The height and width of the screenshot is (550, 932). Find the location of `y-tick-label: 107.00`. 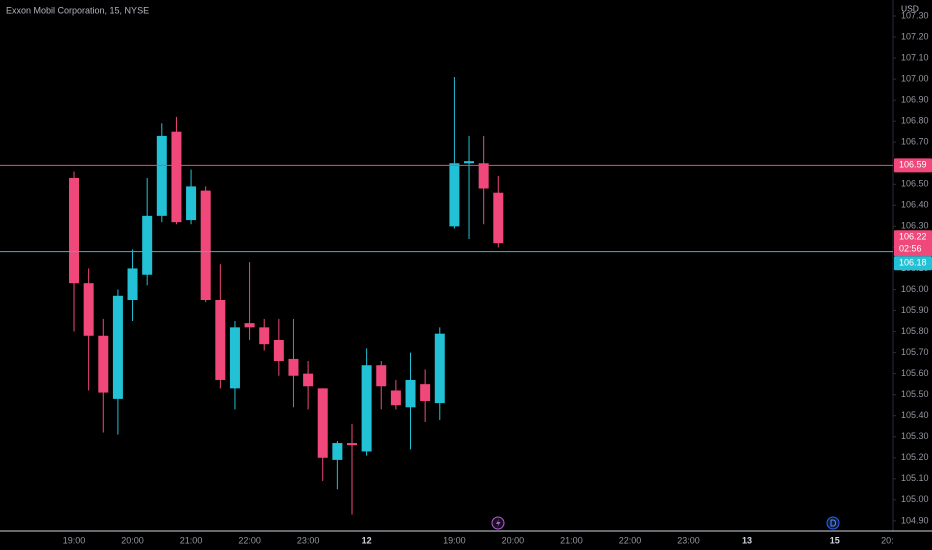

y-tick-label: 107.00 is located at coordinates (915, 78).